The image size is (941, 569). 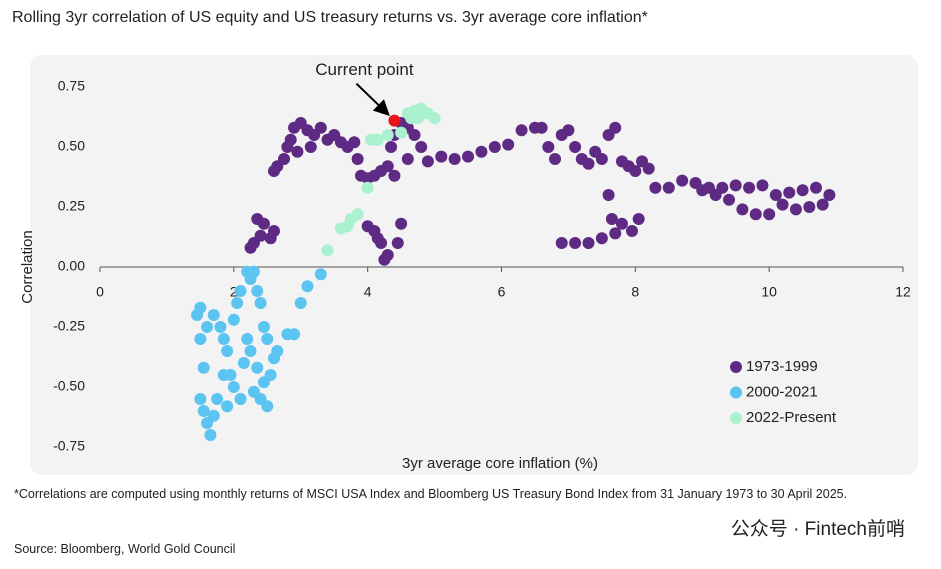 What do you see at coordinates (234, 292) in the screenshot?
I see `x-tick-label: 2` at bounding box center [234, 292].